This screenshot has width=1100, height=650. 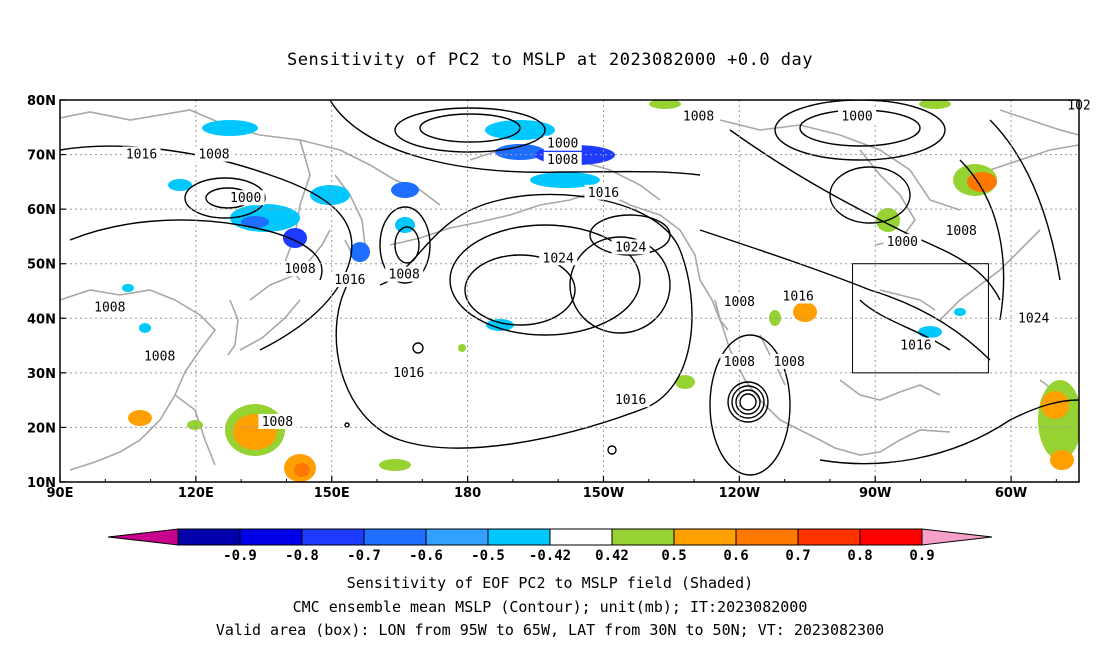 What do you see at coordinates (240, 556) in the screenshot?
I see `colorbar-label: -0.9` at bounding box center [240, 556].